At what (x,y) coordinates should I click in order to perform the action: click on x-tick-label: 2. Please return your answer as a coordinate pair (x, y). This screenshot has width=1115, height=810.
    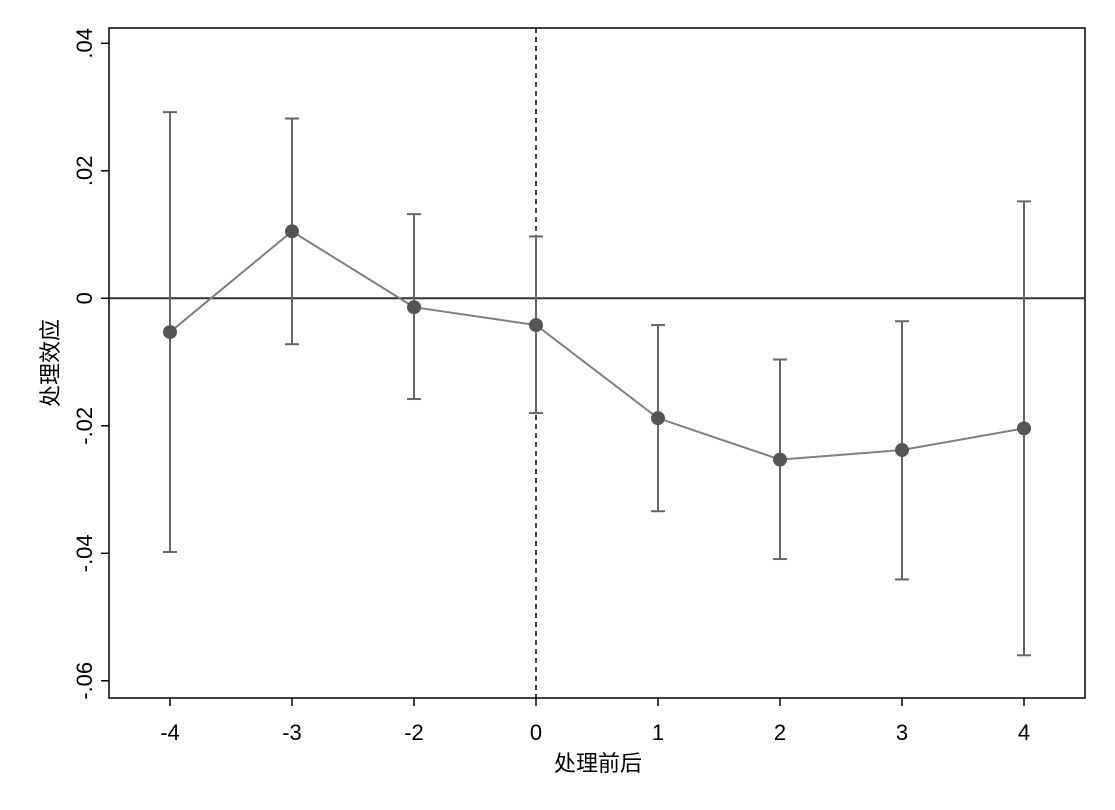
    Looking at the image, I should click on (780, 732).